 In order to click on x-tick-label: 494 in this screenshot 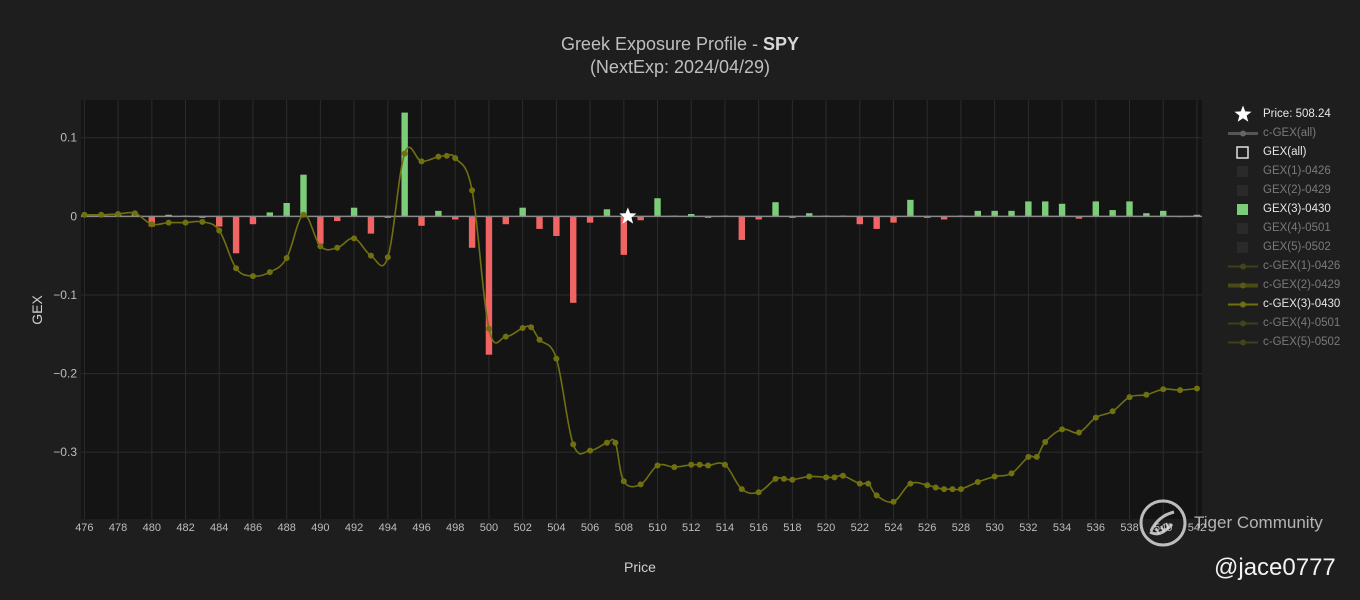, I will do `click(388, 528)`.